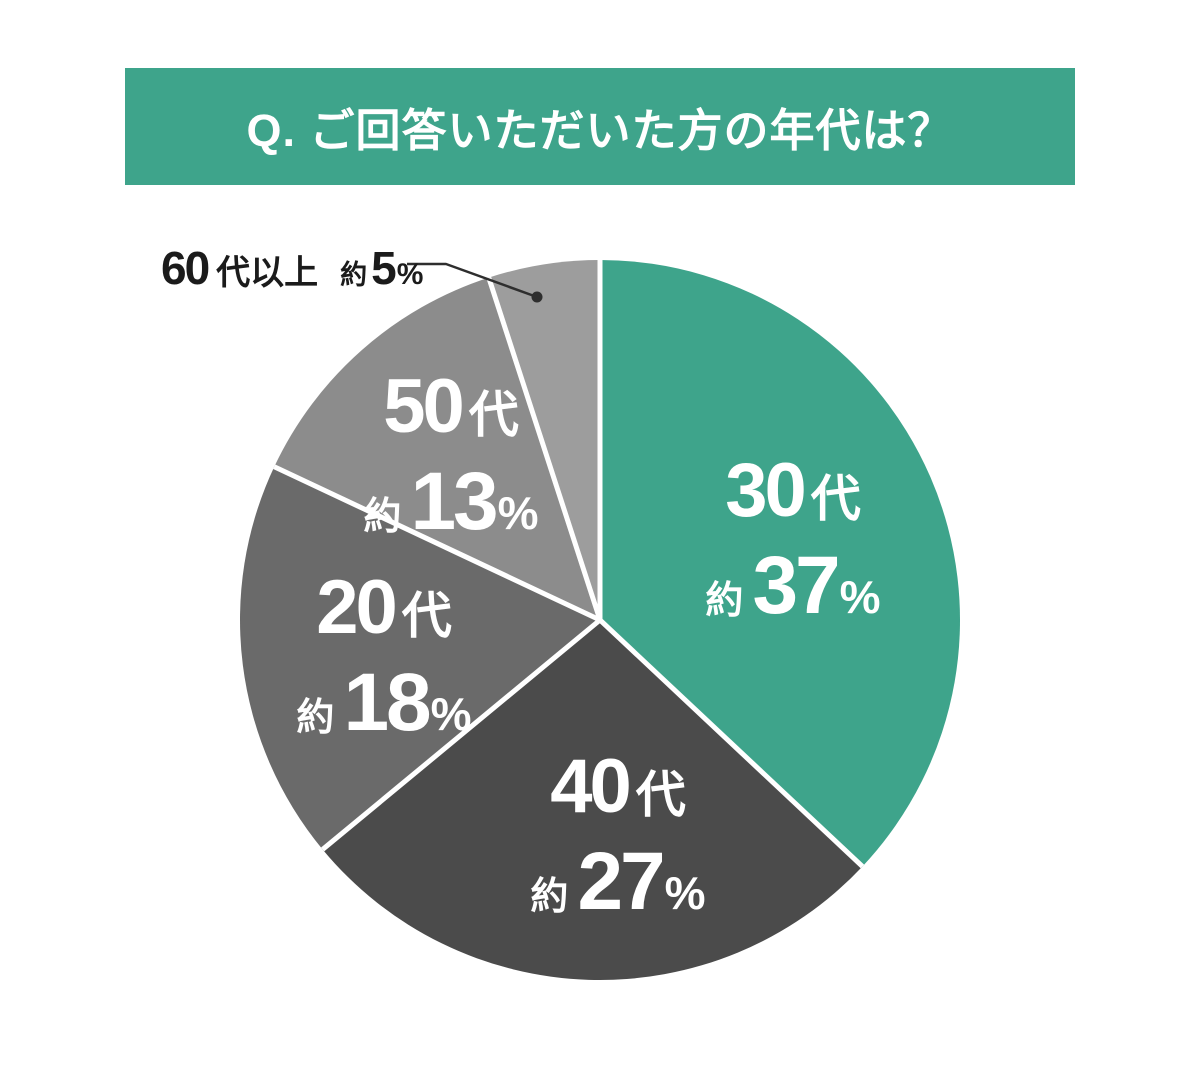 Image resolution: width=1200 pixels, height=1080 pixels. Describe the element at coordinates (518, 513) in the screenshot. I see `slice-50s-pct-sign: %` at that location.